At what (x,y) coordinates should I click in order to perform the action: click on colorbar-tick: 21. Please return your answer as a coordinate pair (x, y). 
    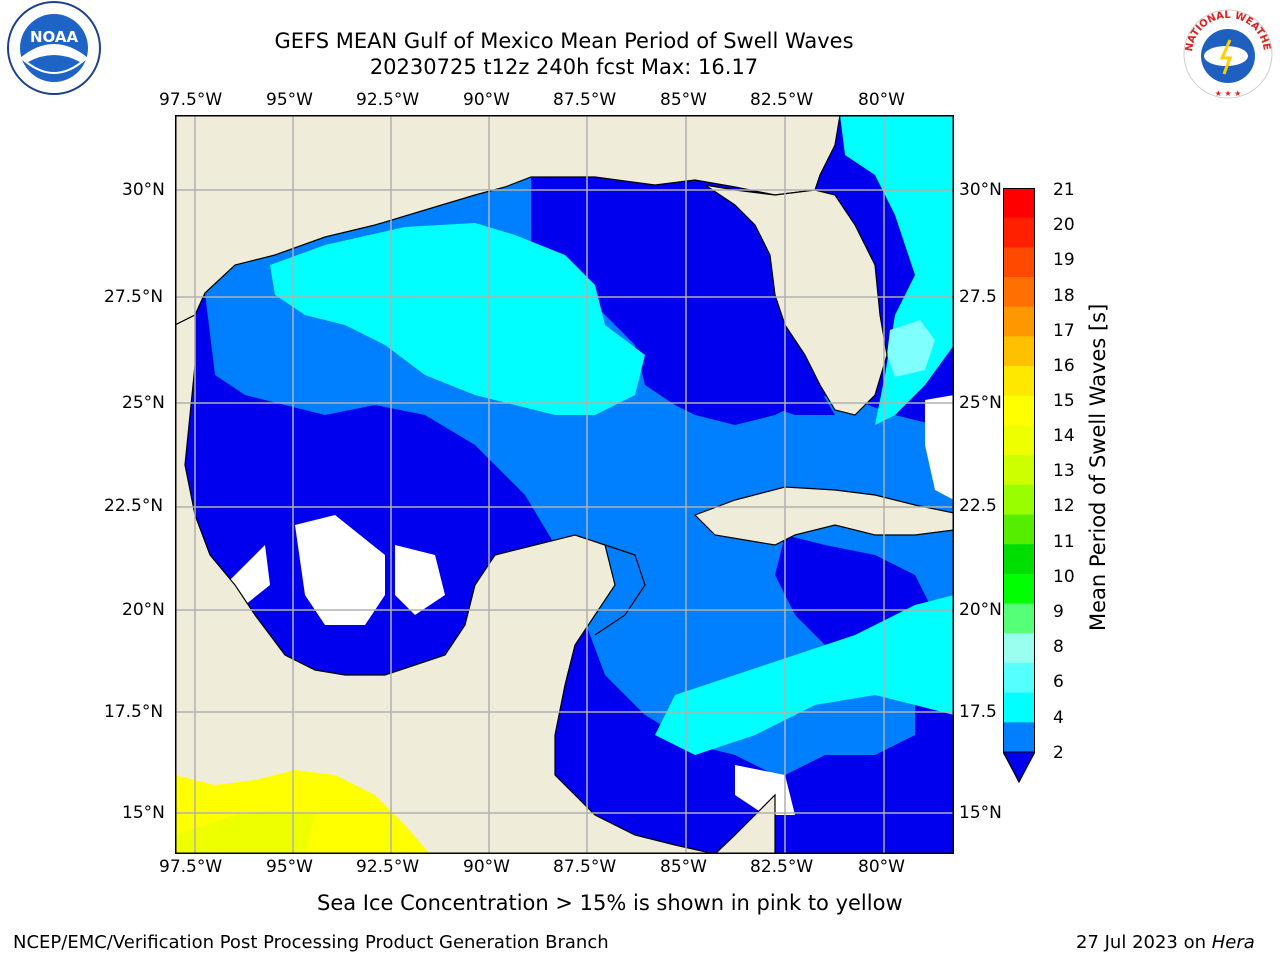
    Looking at the image, I should click on (1064, 190).